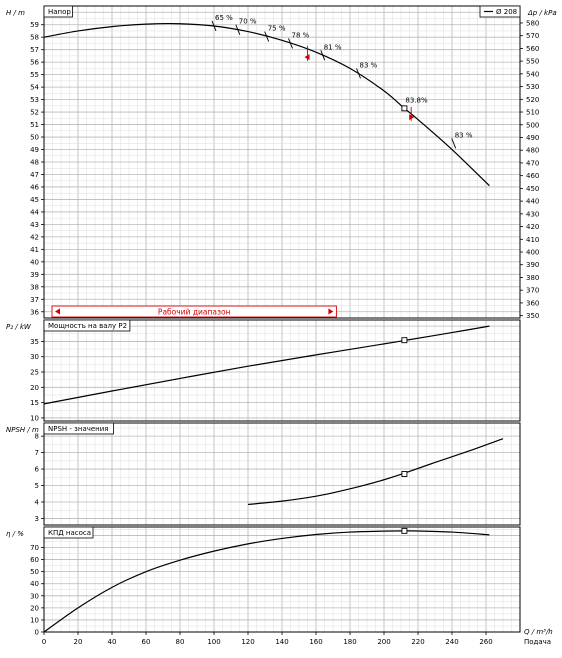 The height and width of the screenshot is (658, 562). I want to click on y-axis-label: η / %, so click(15, 534).